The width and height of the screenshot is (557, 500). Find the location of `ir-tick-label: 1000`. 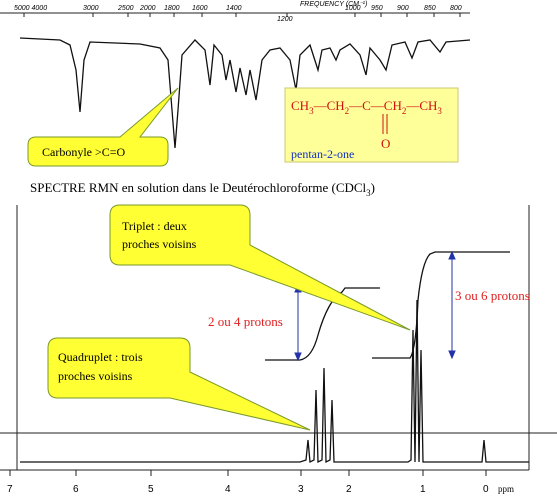

ir-tick-label: 1000 is located at coordinates (353, 8).